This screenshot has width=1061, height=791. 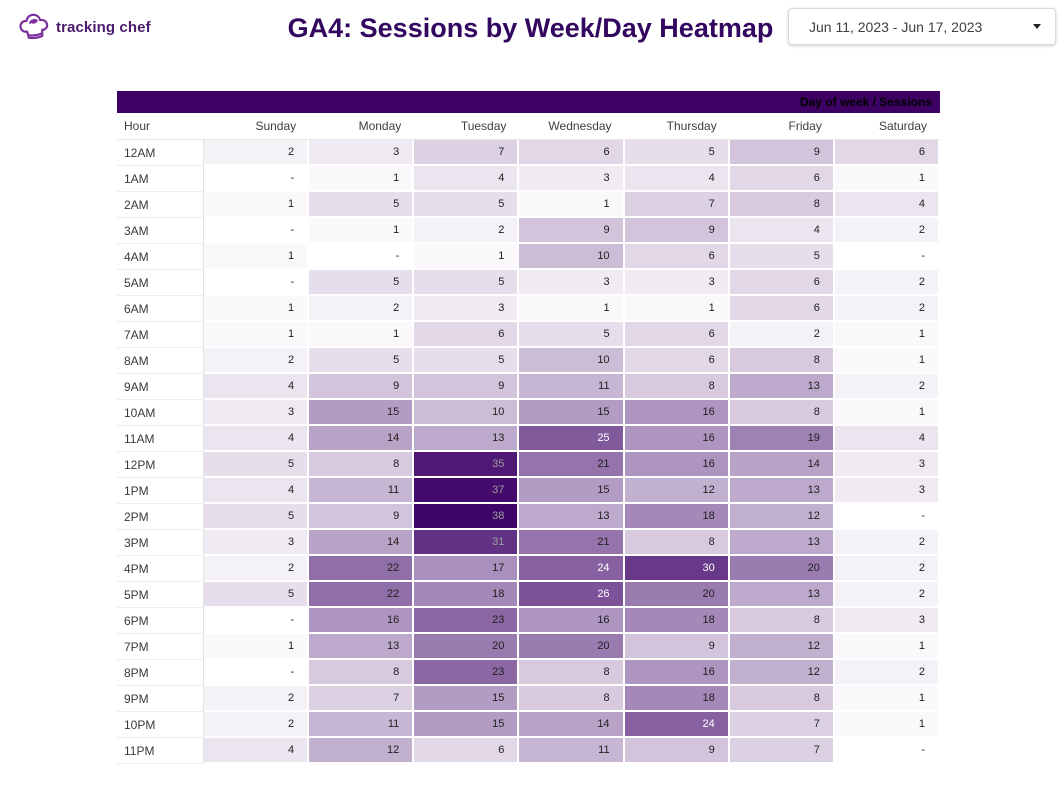 I want to click on row-label: 1PM, so click(x=160, y=491).